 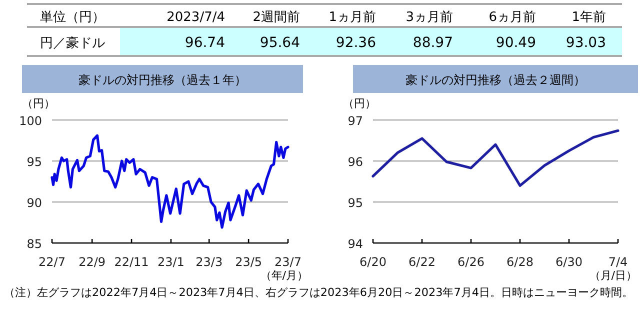 What do you see at coordinates (280, 43) in the screenshot?
I see `data-label: 95.64` at bounding box center [280, 43].